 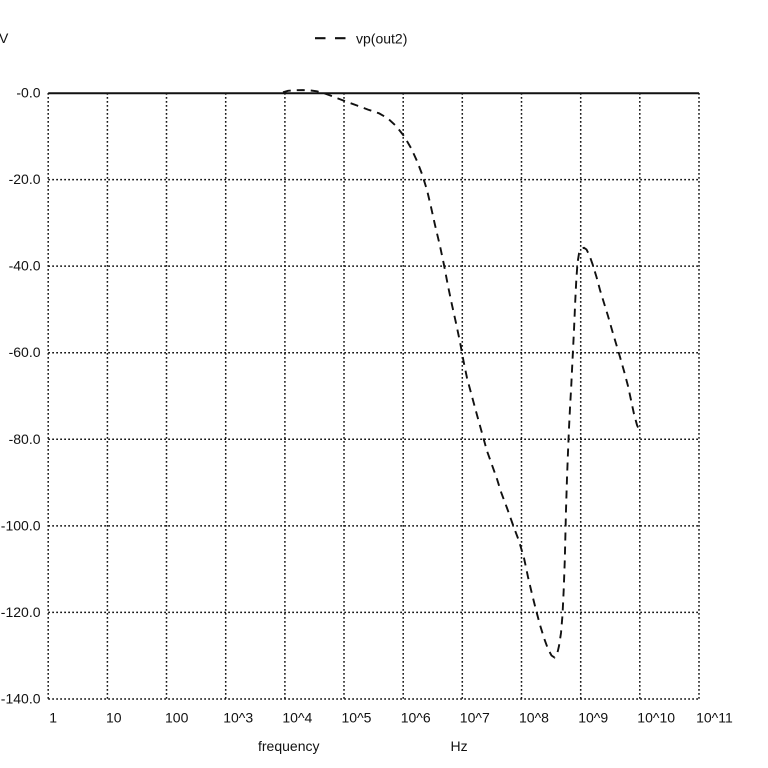 I want to click on svg-text: 10, so click(x=114, y=718).